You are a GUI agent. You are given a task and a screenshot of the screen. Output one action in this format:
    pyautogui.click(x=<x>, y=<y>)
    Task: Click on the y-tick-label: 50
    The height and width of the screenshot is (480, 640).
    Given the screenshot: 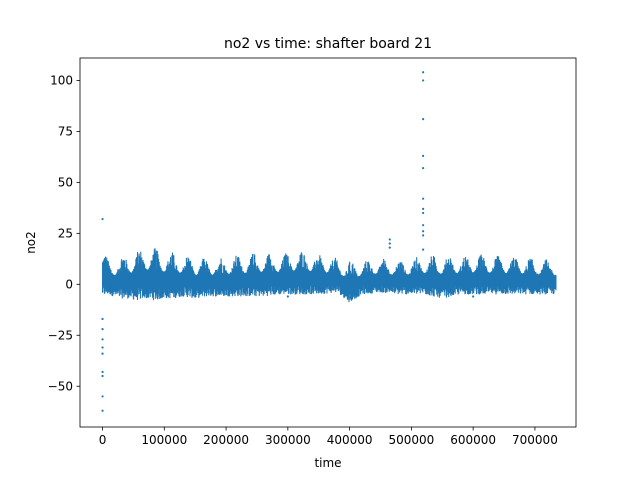 What is the action you would take?
    pyautogui.click(x=65, y=183)
    